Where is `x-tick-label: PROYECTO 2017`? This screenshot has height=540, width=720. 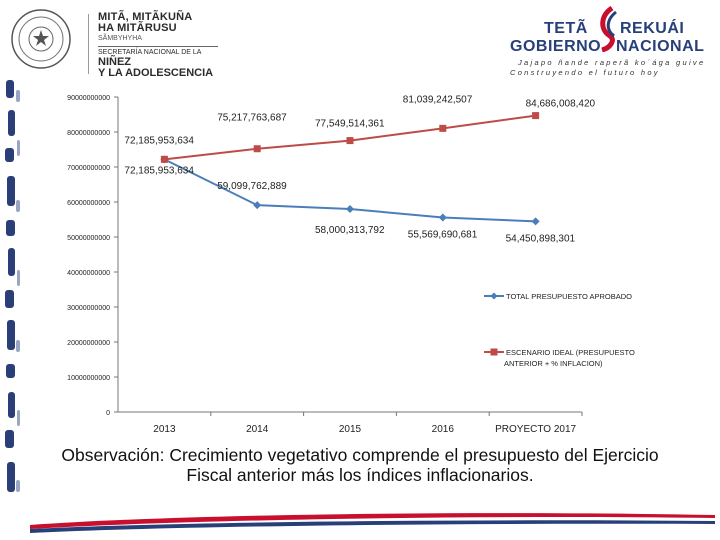 x-tick-label: PROYECTO 2017 is located at coordinates (535, 429).